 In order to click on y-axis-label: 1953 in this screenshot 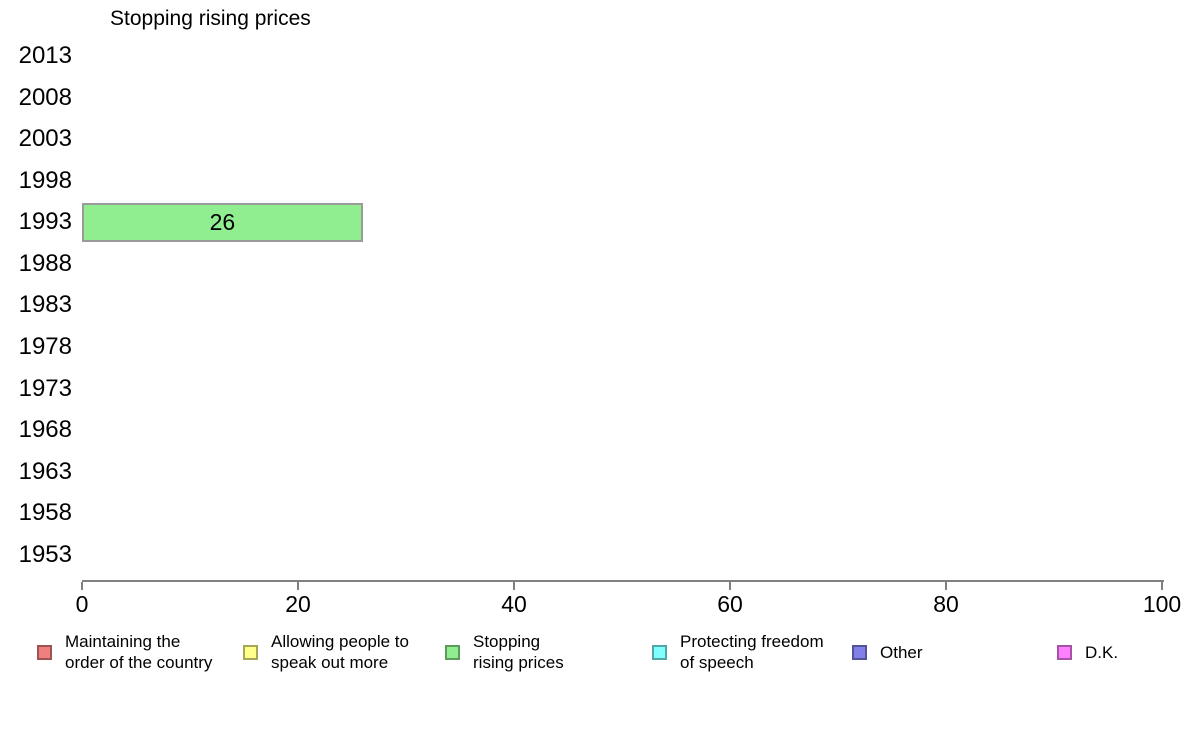, I will do `click(45, 554)`.